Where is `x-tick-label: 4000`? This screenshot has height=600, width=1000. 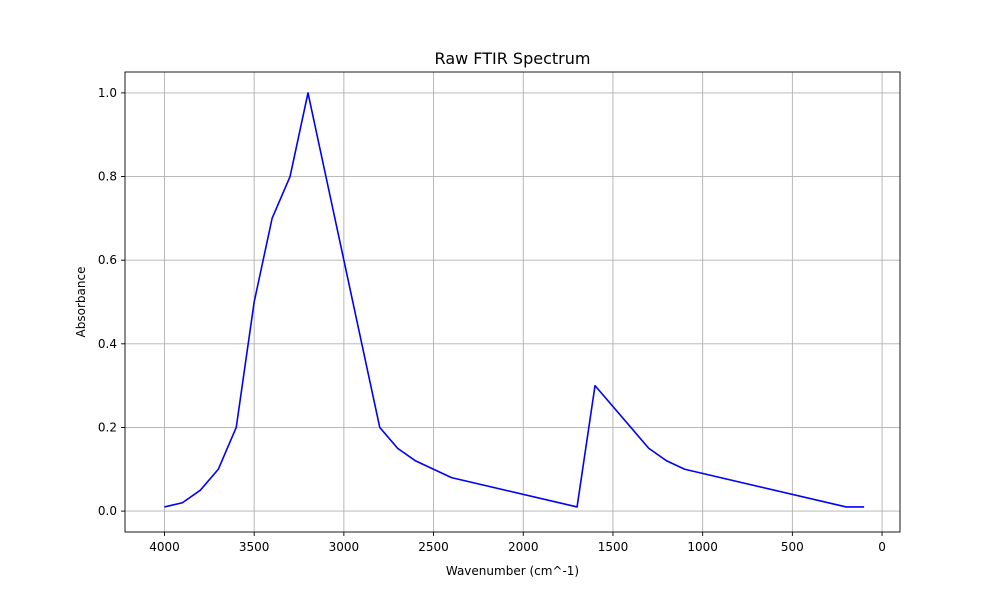 x-tick-label: 4000 is located at coordinates (164, 547).